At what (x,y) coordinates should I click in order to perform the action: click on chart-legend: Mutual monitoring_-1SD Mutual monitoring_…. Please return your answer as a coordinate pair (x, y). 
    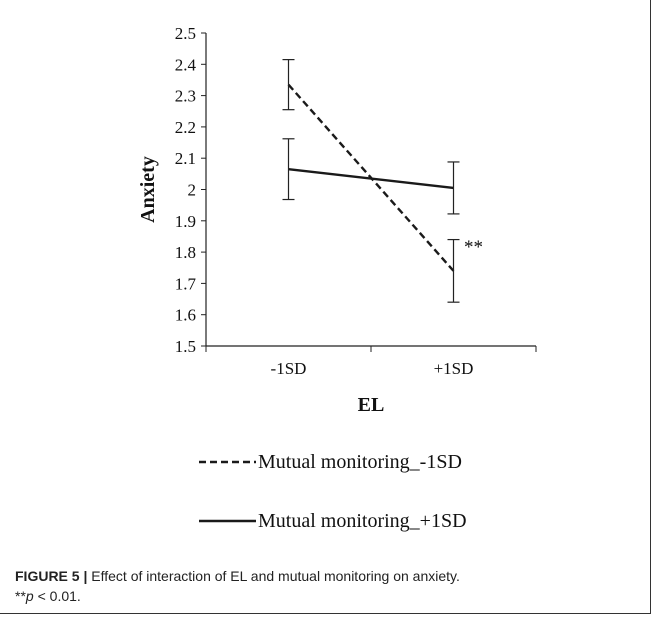
    Looking at the image, I should click on (333, 491).